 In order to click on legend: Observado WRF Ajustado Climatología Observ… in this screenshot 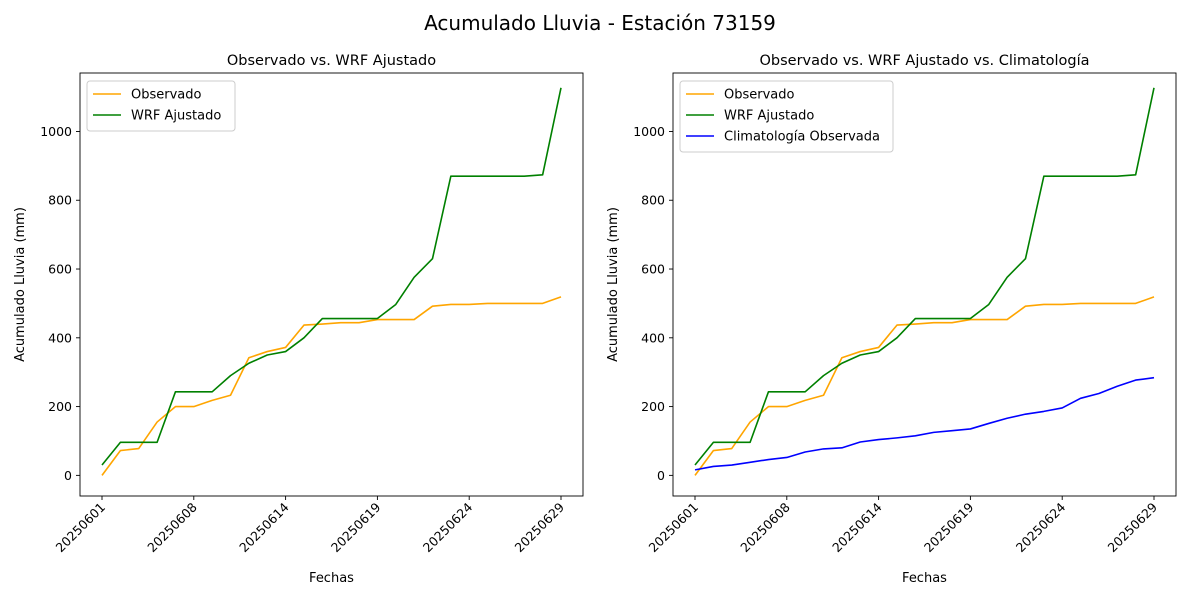, I will do `click(786, 116)`.